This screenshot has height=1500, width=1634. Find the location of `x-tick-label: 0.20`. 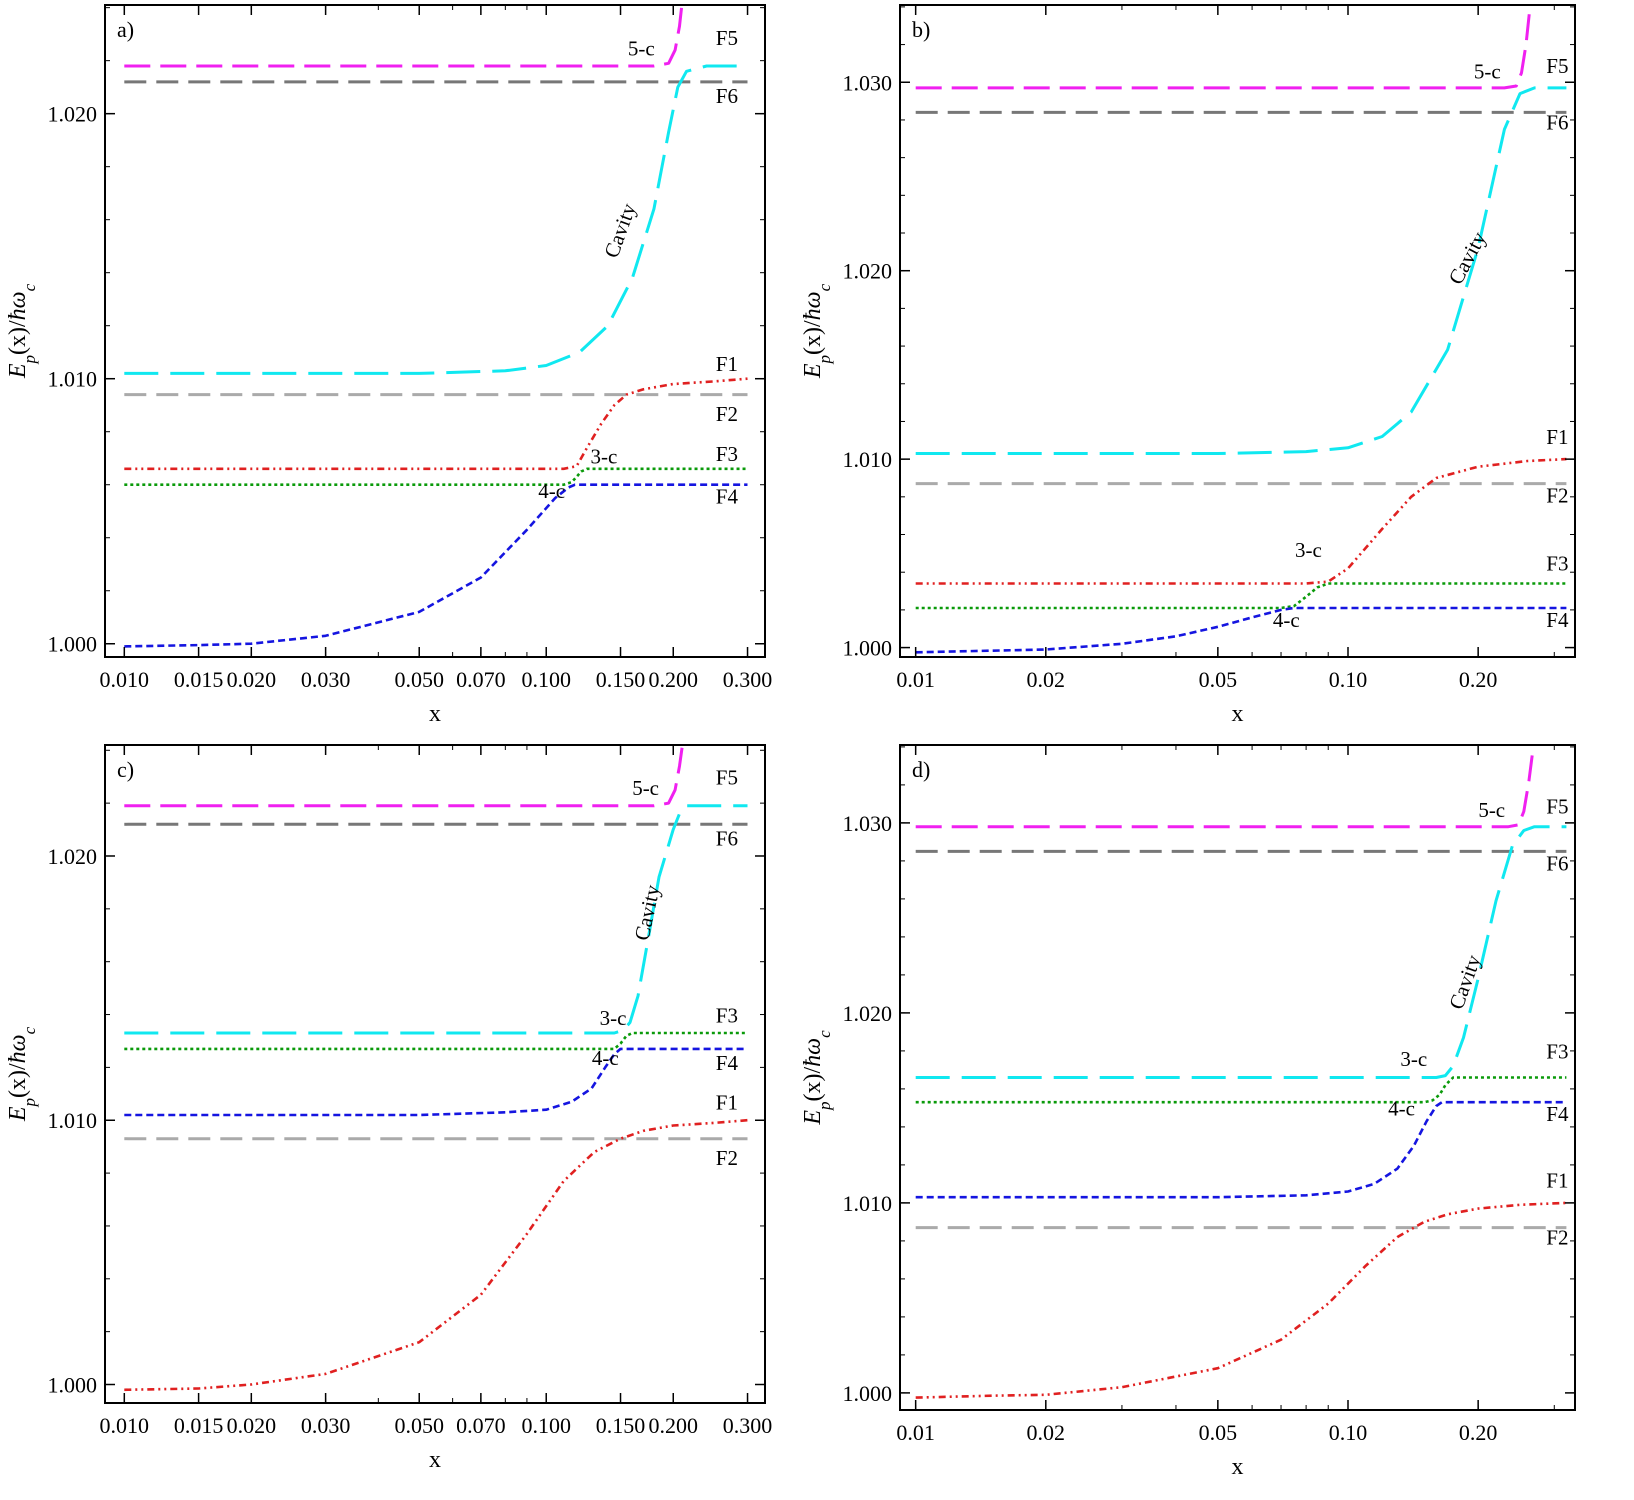

x-tick-label: 0.20 is located at coordinates (1478, 679).